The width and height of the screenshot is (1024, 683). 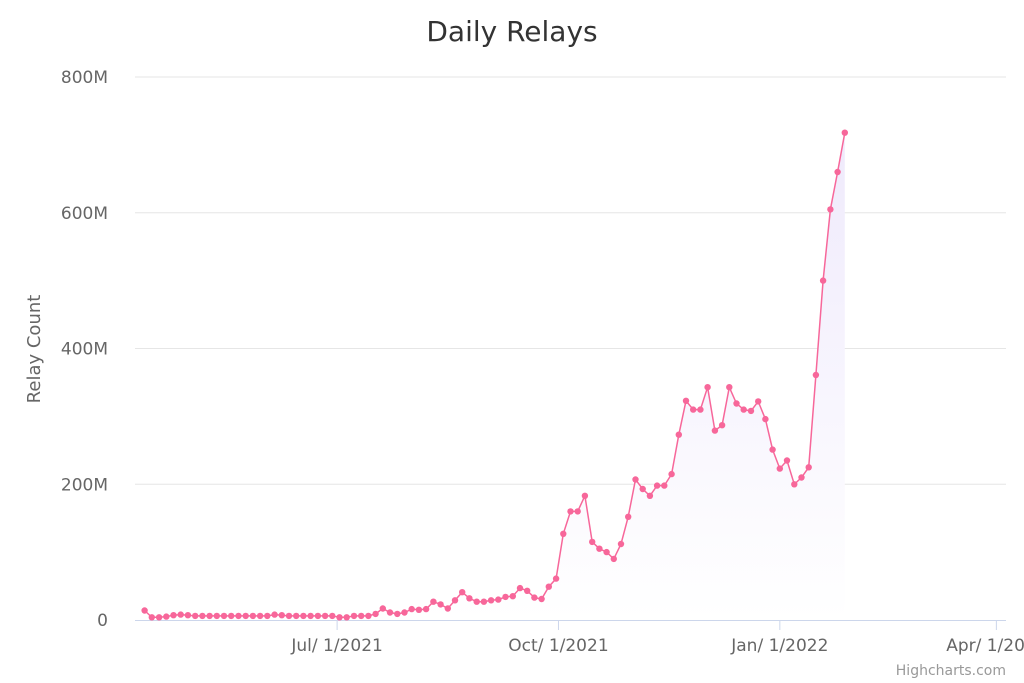 What do you see at coordinates (951, 671) in the screenshot?
I see `credits-link: Highcharts.com` at bounding box center [951, 671].